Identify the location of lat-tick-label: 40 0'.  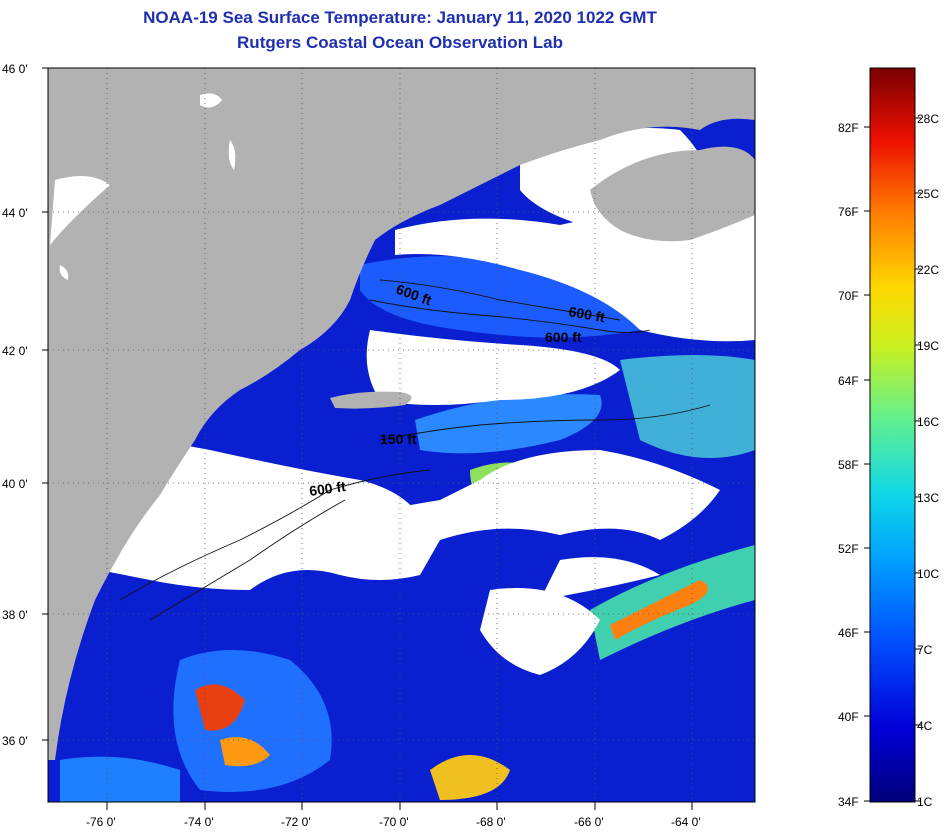
(15, 484).